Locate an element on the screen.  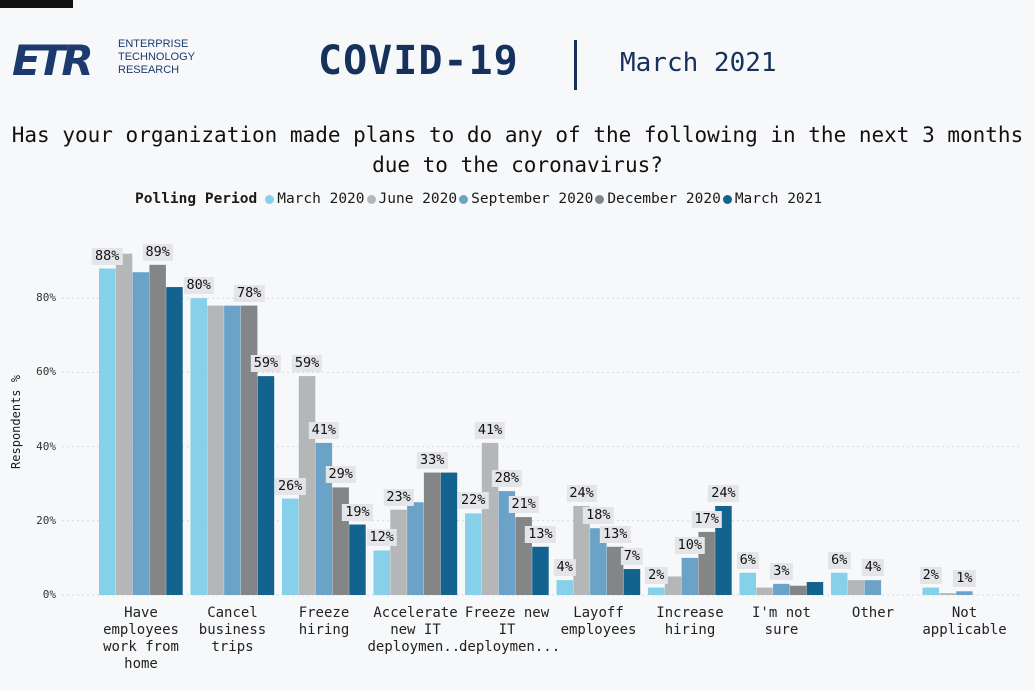
legend-label: September 2020 is located at coordinates (532, 199).